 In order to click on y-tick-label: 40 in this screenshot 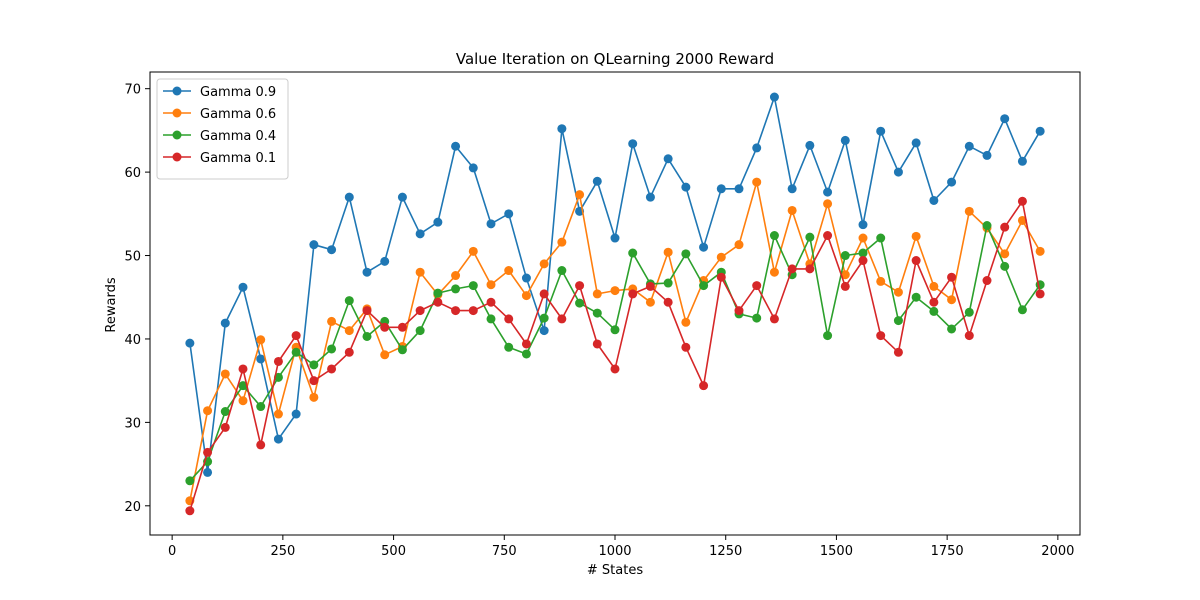, I will do `click(132, 340)`.